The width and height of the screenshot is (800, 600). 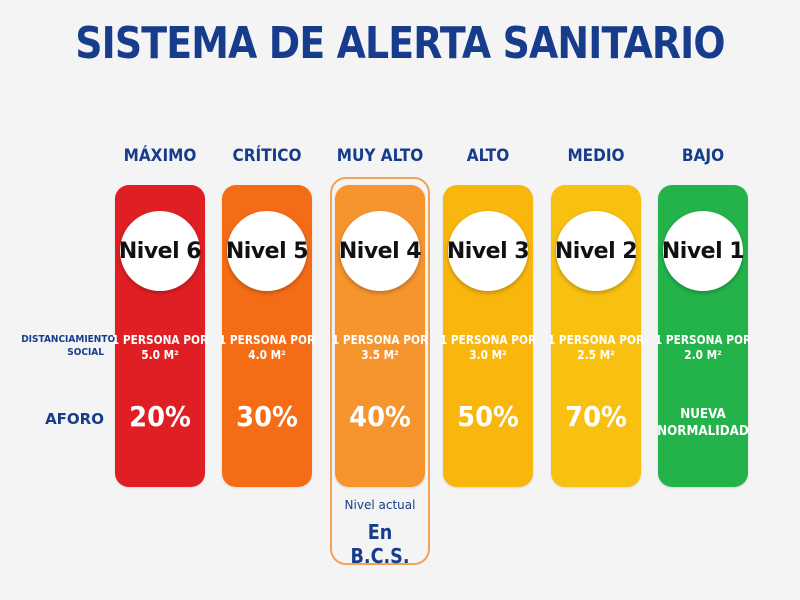 I want to click on level-name-muy-alto: MUY ALTO, so click(x=380, y=156).